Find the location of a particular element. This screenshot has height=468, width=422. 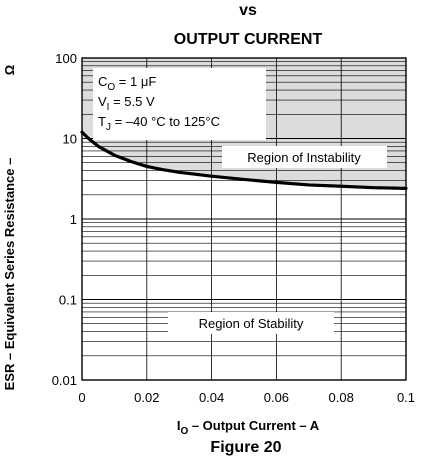

stability-label-box is located at coordinates (251, 323).